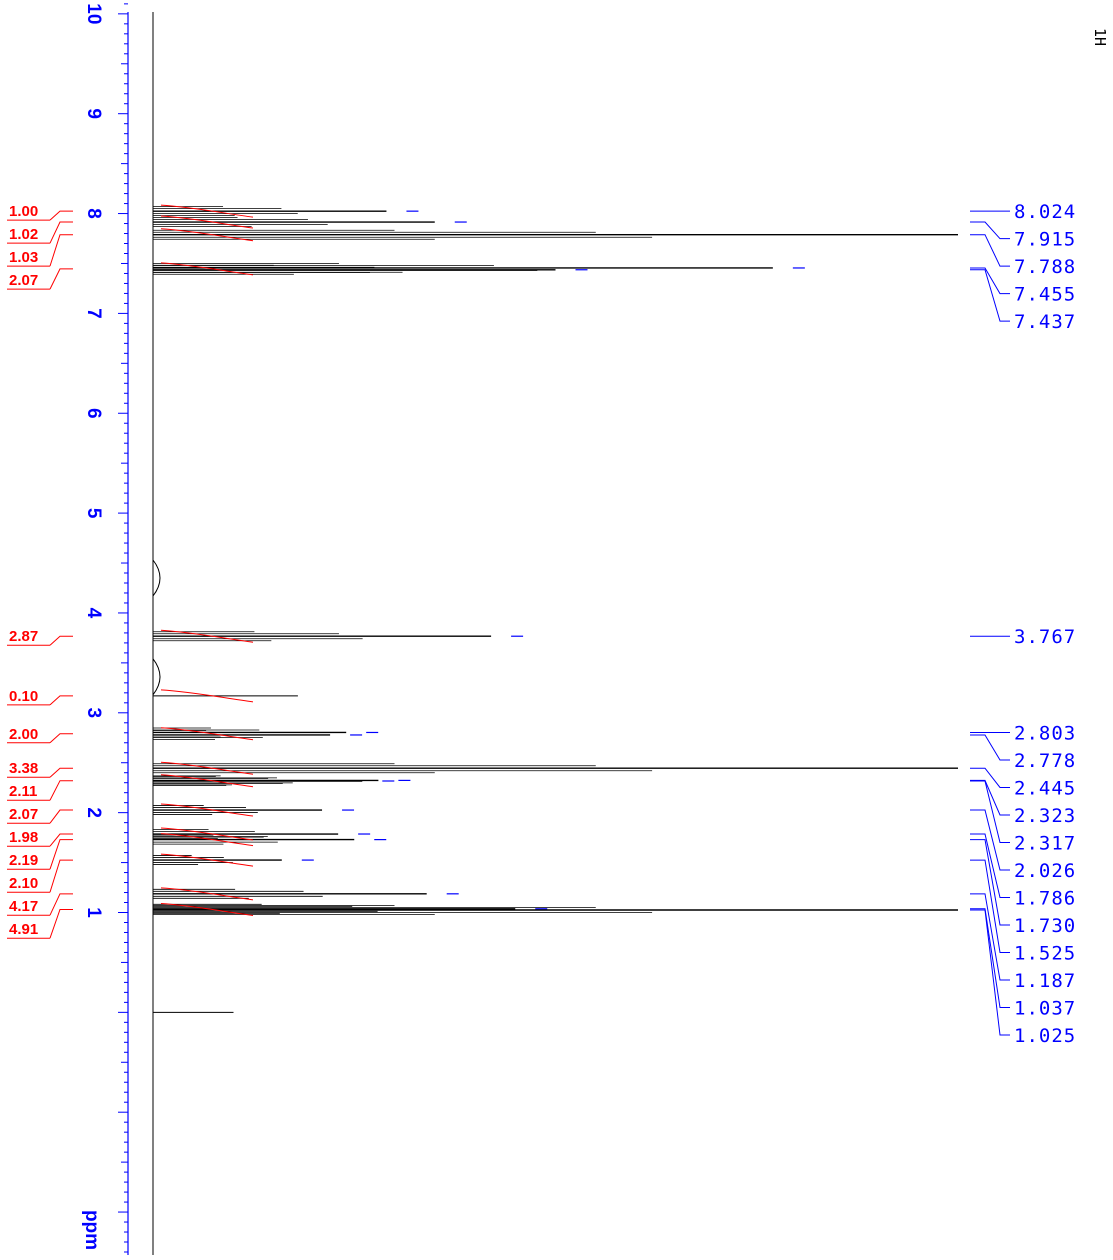 This screenshot has height=1260, width=1113. What do you see at coordinates (23, 791) in the screenshot?
I see `integral-value: 2.11` at bounding box center [23, 791].